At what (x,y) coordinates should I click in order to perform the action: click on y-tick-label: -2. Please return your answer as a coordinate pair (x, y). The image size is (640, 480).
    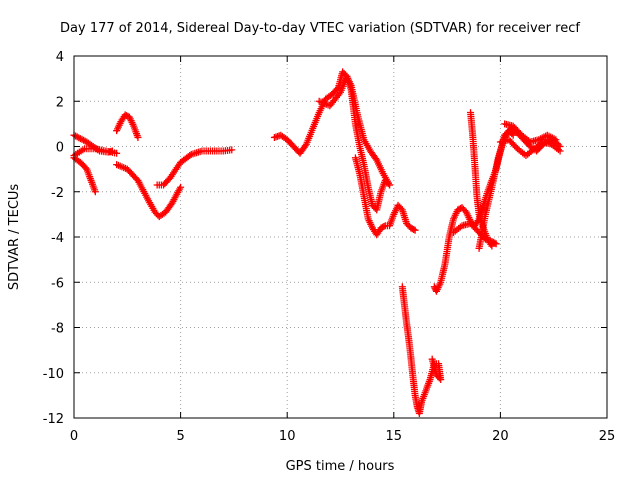
    Looking at the image, I should click on (57, 193).